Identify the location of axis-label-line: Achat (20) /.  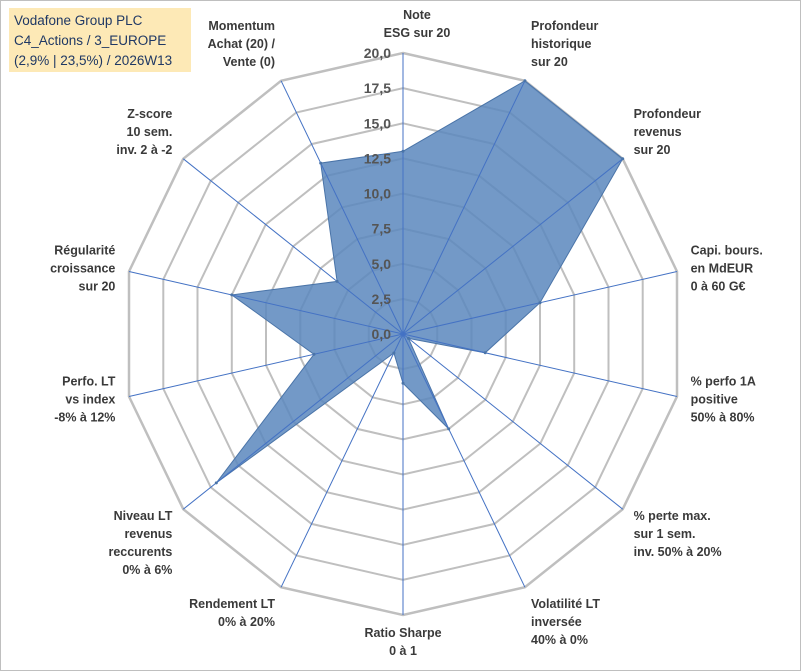
(242, 44).